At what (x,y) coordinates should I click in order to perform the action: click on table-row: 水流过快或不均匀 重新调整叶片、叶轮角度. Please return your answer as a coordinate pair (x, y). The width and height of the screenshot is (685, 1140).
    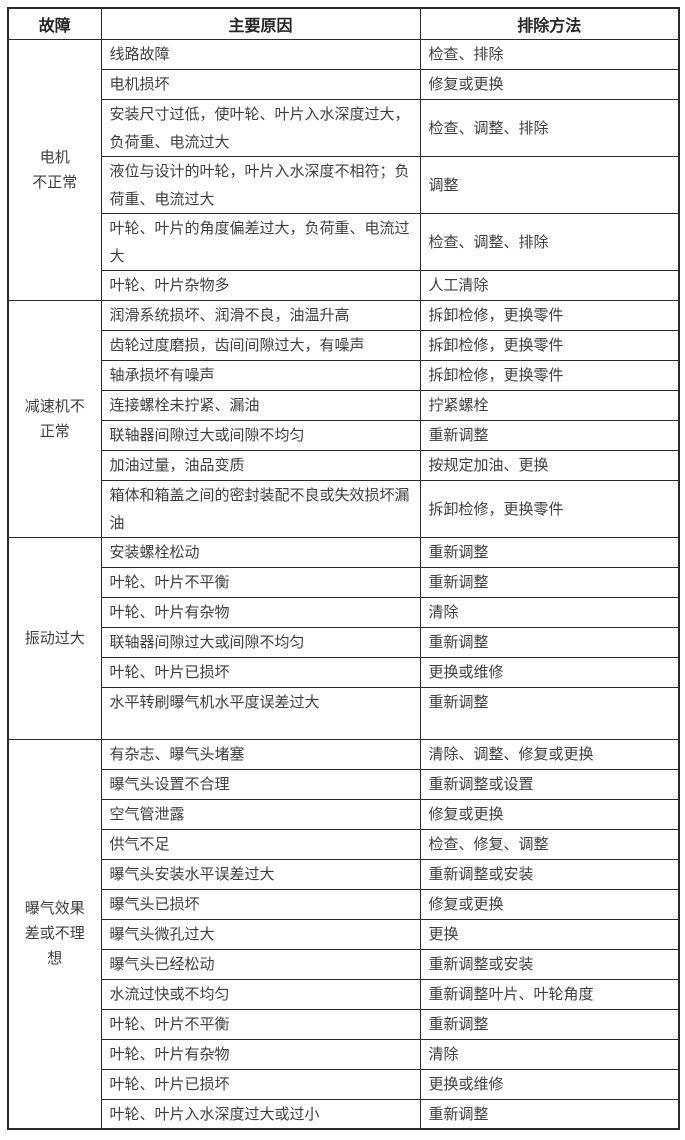
    Looking at the image, I should click on (344, 994).